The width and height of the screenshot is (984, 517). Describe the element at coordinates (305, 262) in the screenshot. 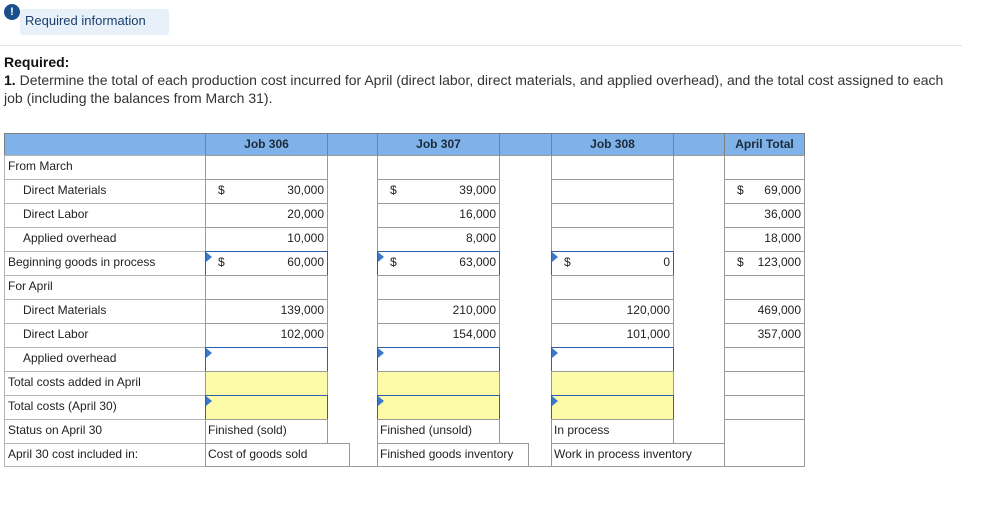

I see `job306-bgip-value: 60,000` at that location.